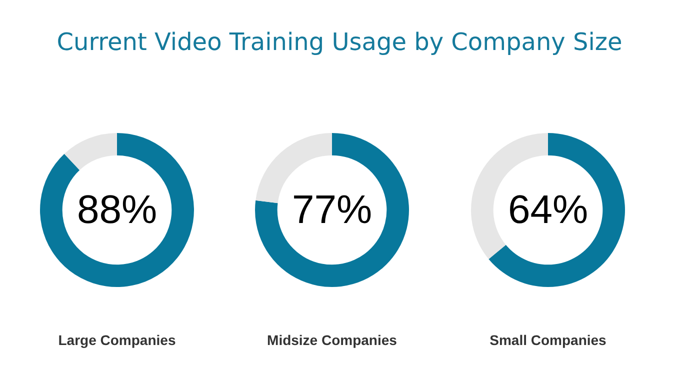 The width and height of the screenshot is (679, 382). Describe the element at coordinates (332, 210) in the screenshot. I see `data-label: 77%` at that location.